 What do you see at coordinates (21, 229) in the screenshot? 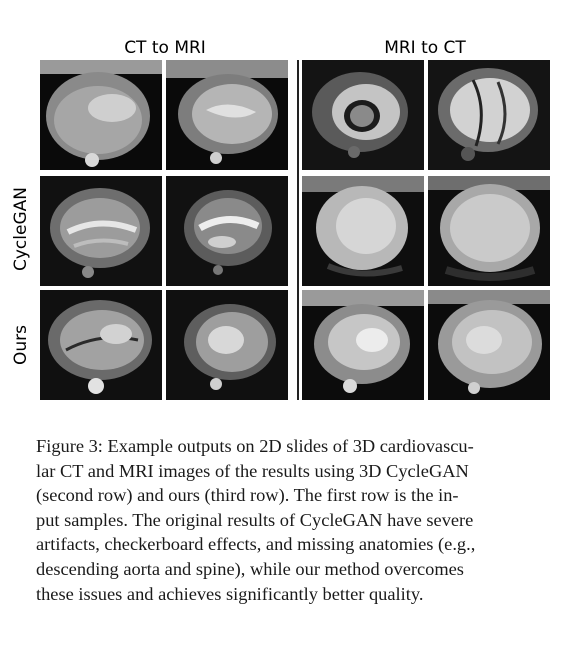
I see `row-label-cyclegan: CycleGAN` at bounding box center [21, 229].